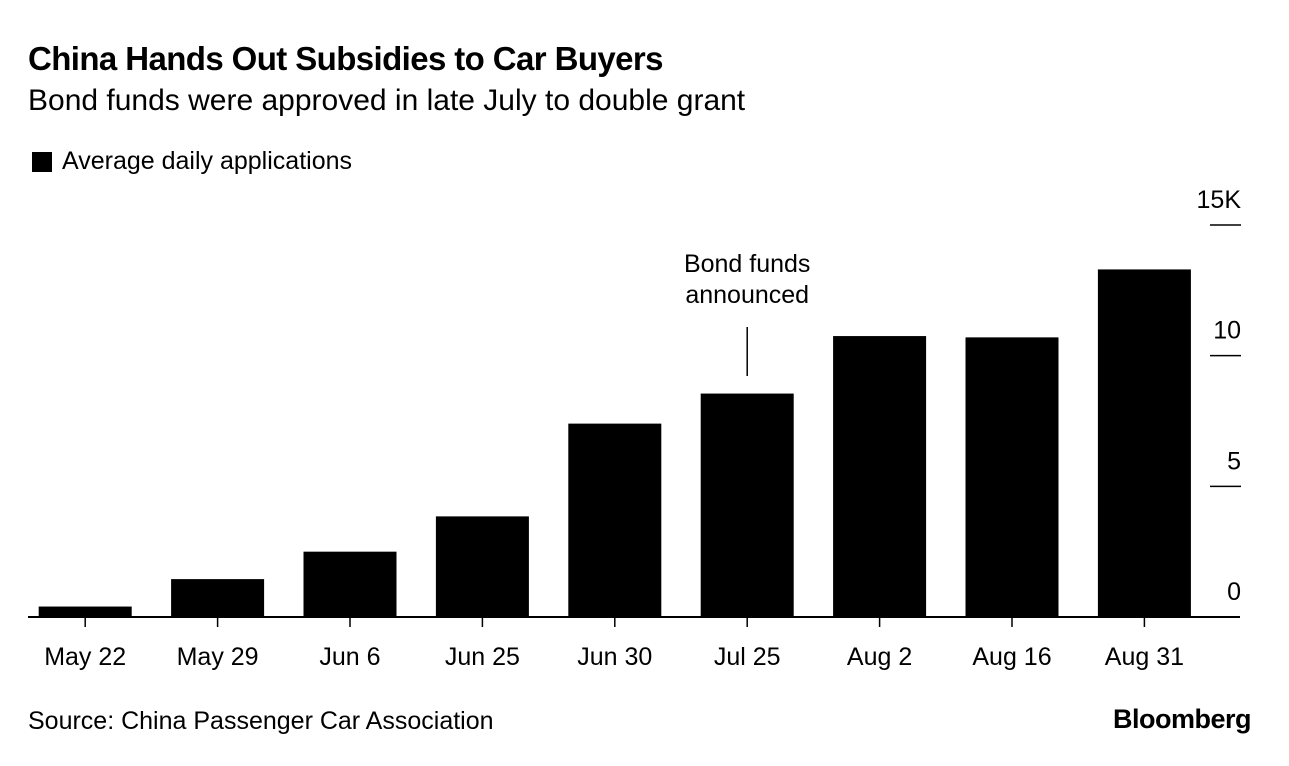 The height and width of the screenshot is (766, 1289). I want to click on x-tick-label: Aug 31, so click(1144, 657).